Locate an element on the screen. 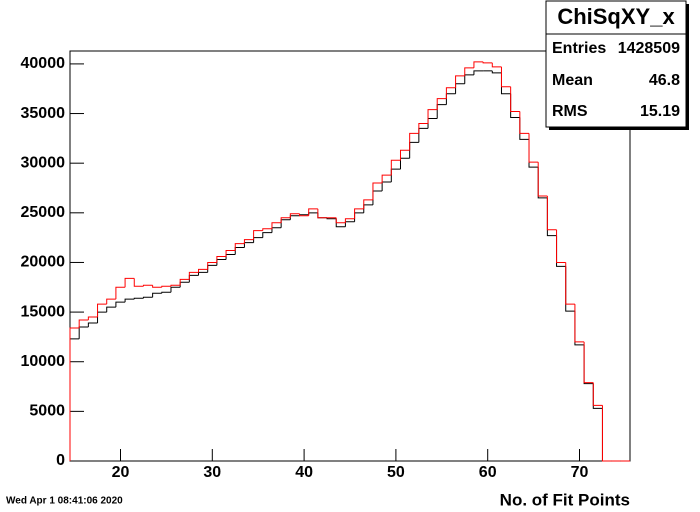  y-tick-label: 15000 is located at coordinates (43, 311).